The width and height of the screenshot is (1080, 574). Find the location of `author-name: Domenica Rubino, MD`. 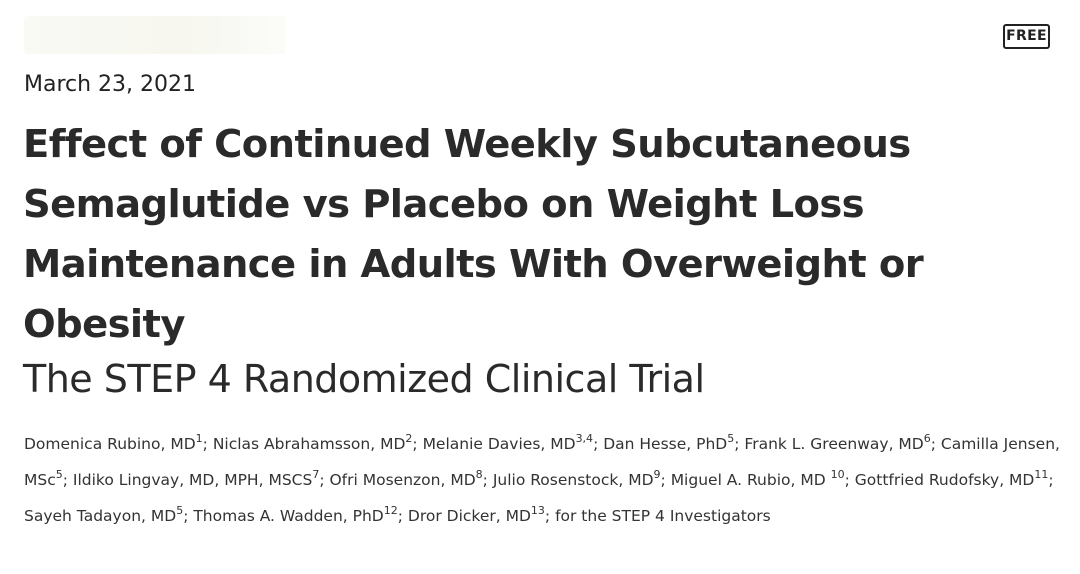

author-name: Domenica Rubino, MD is located at coordinates (110, 444).